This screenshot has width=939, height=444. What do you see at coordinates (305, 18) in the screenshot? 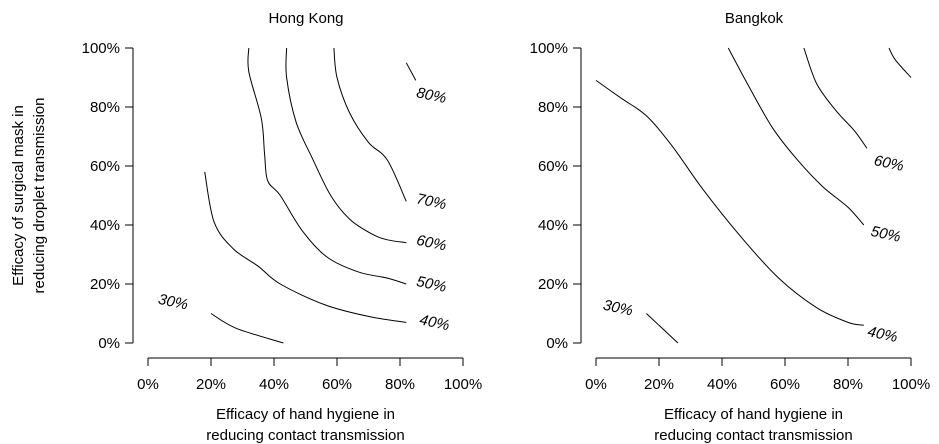
I see `panel-title: Hong Kong` at bounding box center [305, 18].